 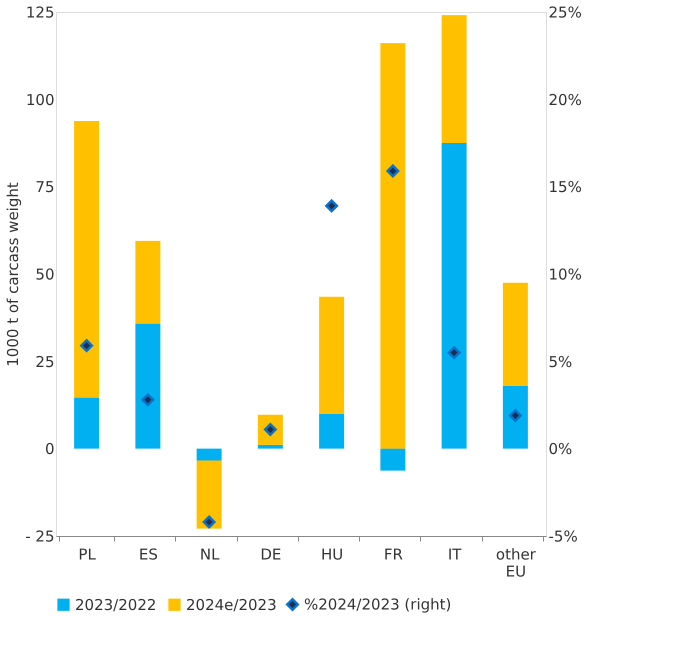 What do you see at coordinates (565, 99) in the screenshot?
I see `y2-tick-label: 20%` at bounding box center [565, 99].